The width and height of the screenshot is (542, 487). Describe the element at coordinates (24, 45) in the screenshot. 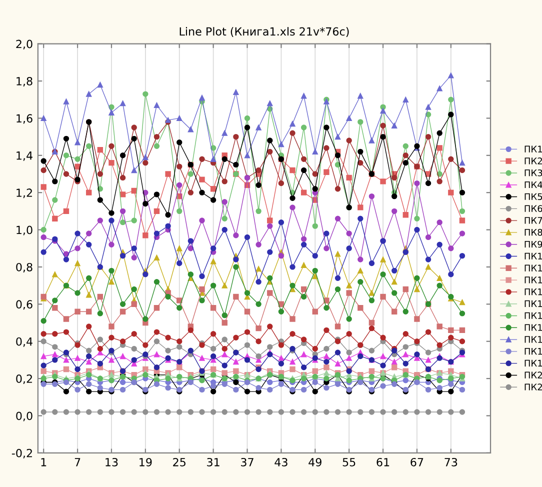

I see `y-tick-label: 2,0` at that location.